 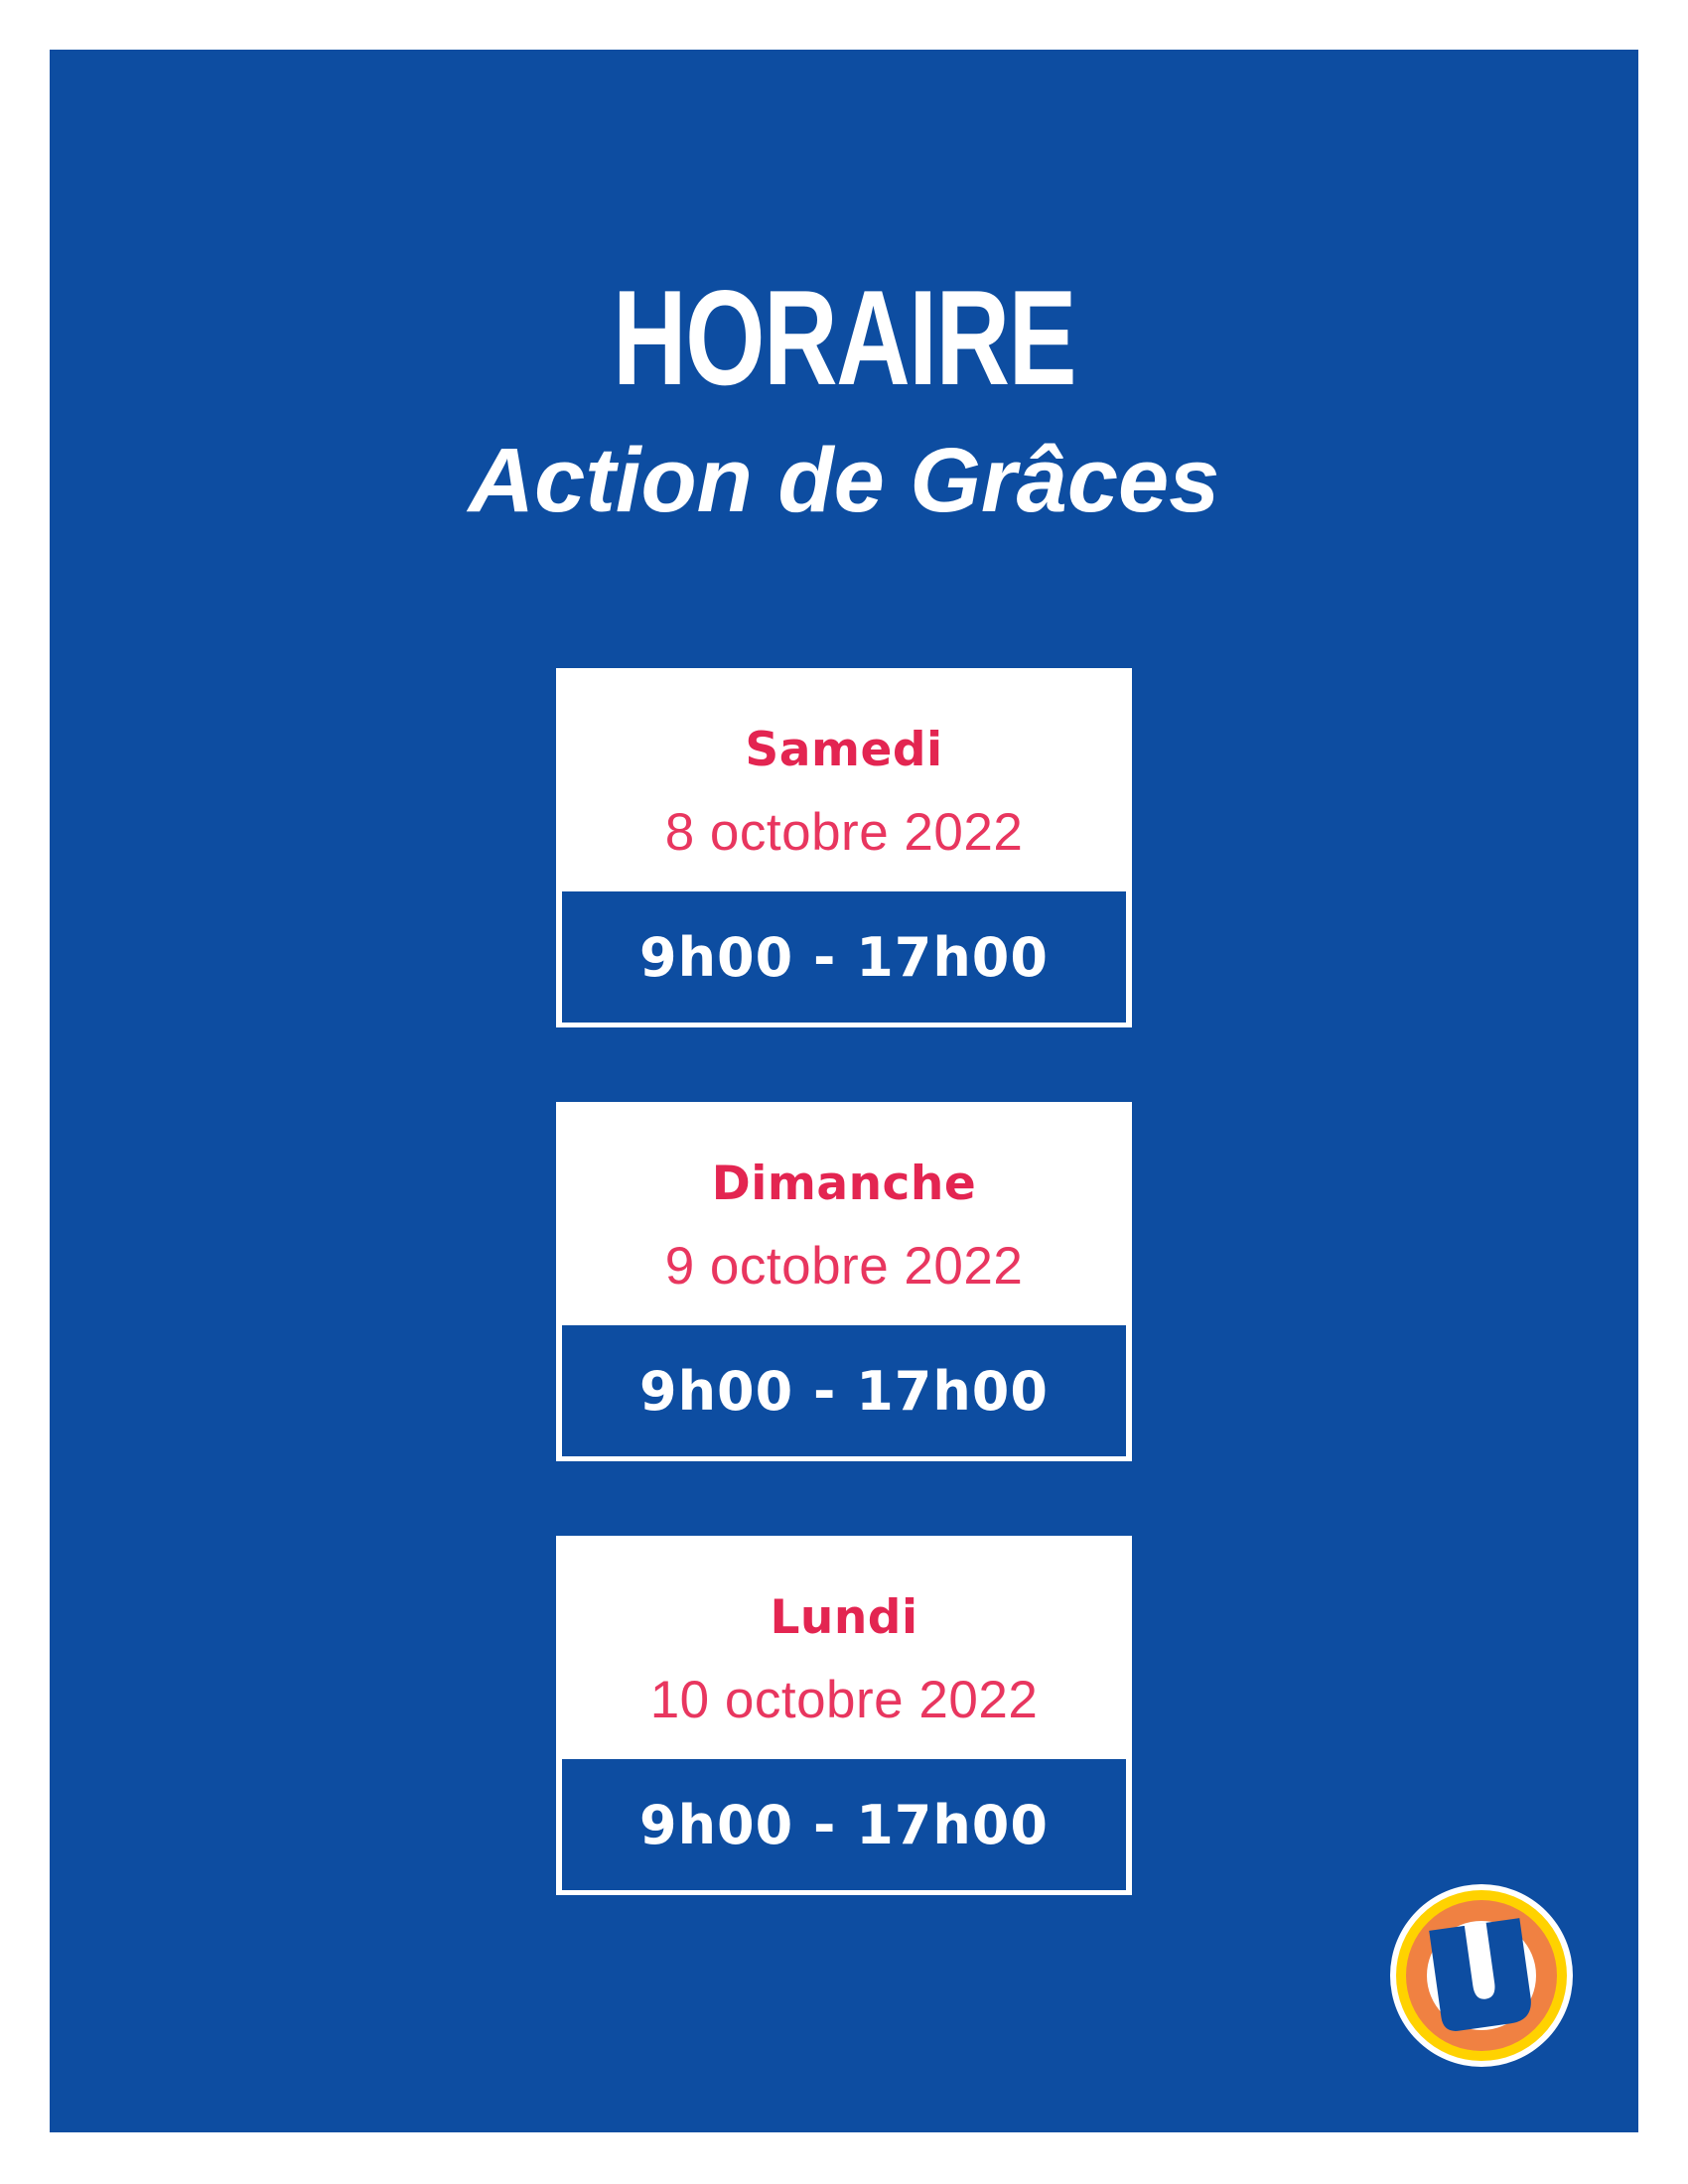 What do you see at coordinates (844, 1699) in the screenshot?
I see `date-label: 10 octobre 2022` at bounding box center [844, 1699].